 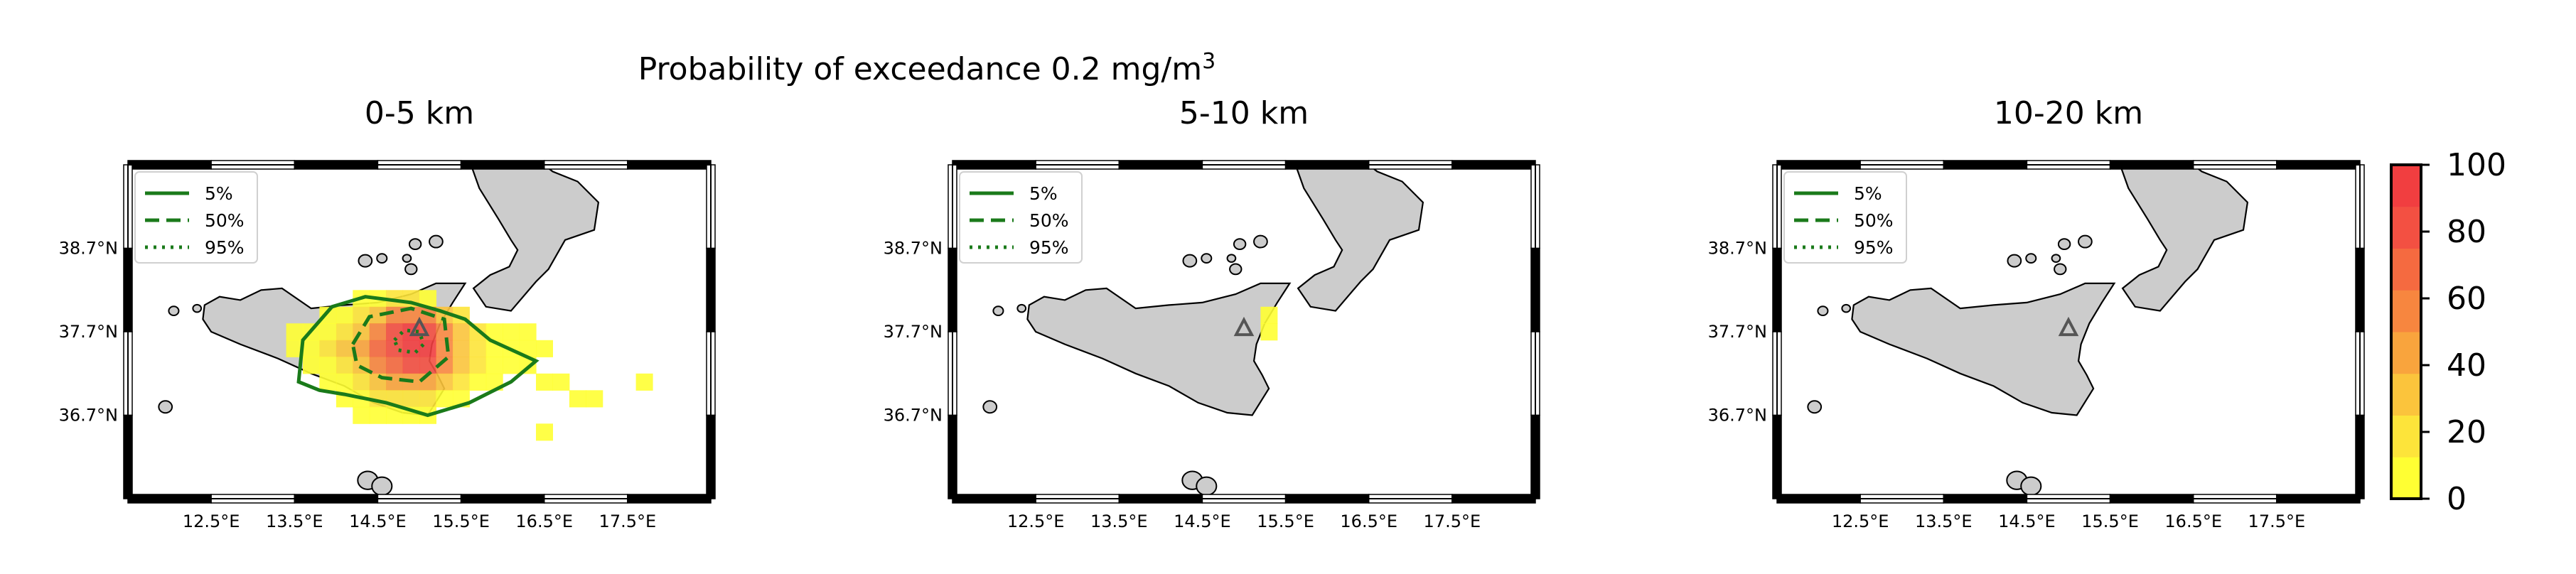 I want to click on colorbar-tick-label: 20, so click(x=2466, y=432).